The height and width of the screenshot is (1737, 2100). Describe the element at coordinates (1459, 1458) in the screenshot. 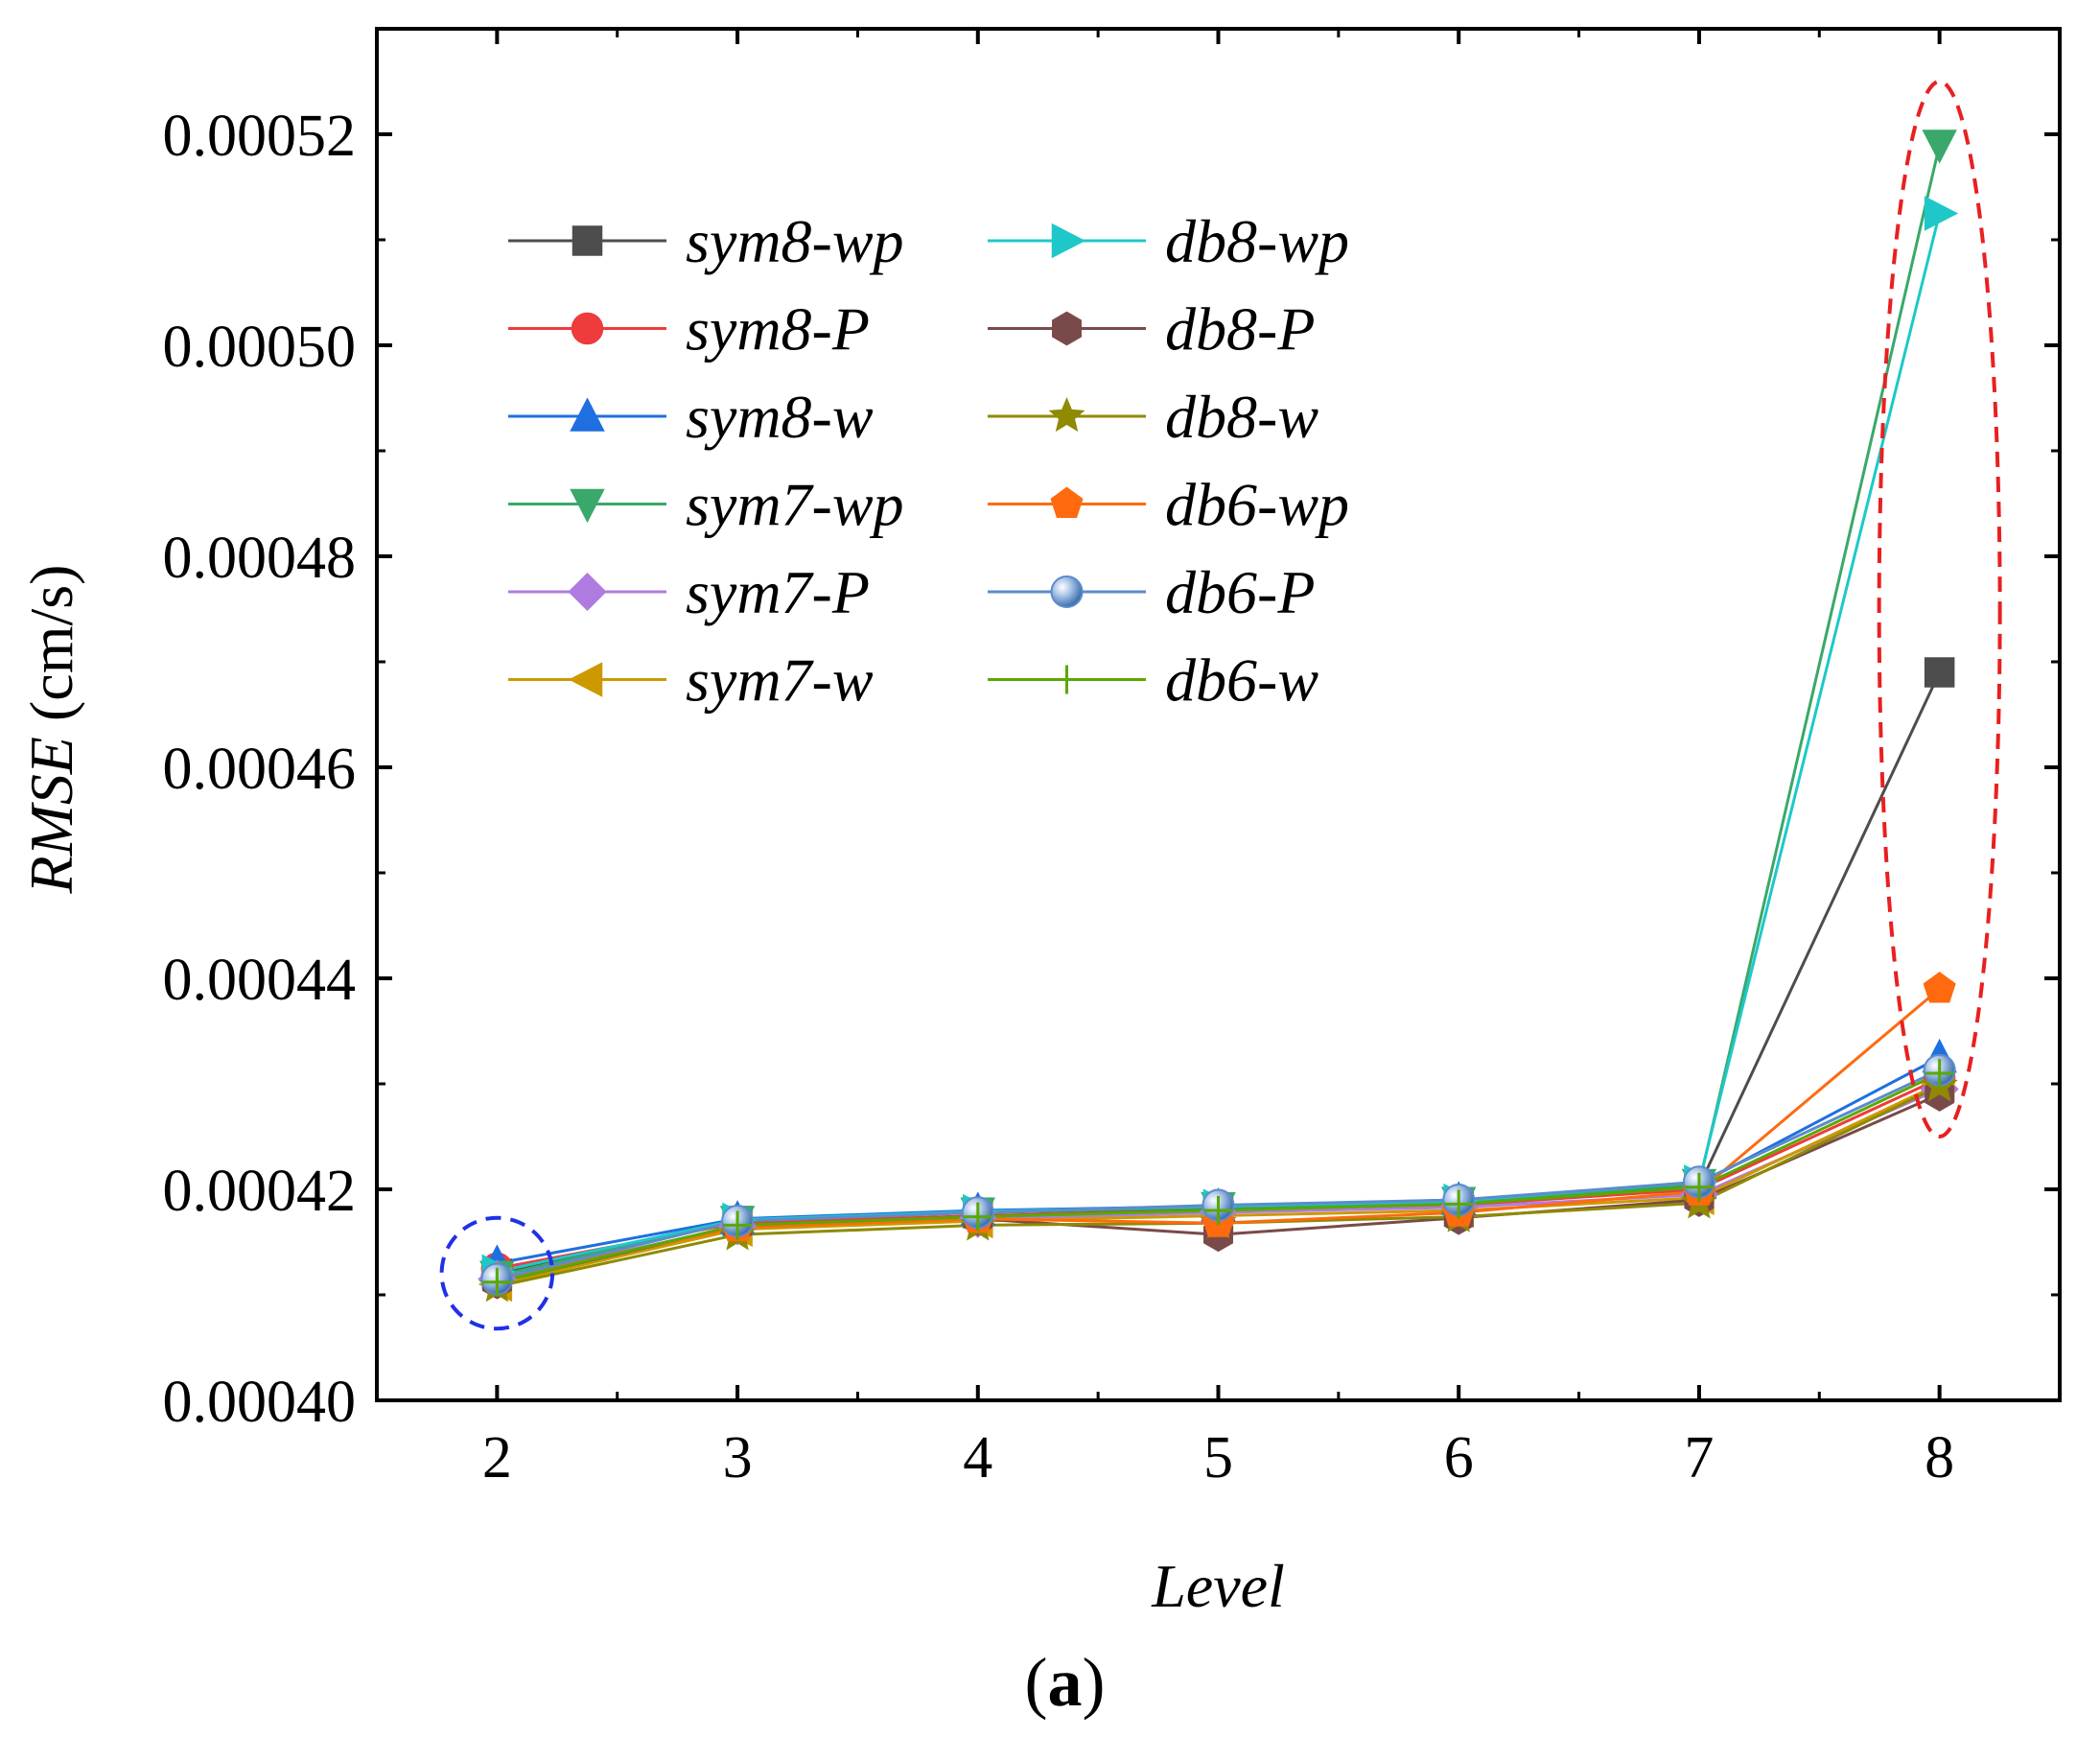

I see `x-tick-label: 6` at that location.